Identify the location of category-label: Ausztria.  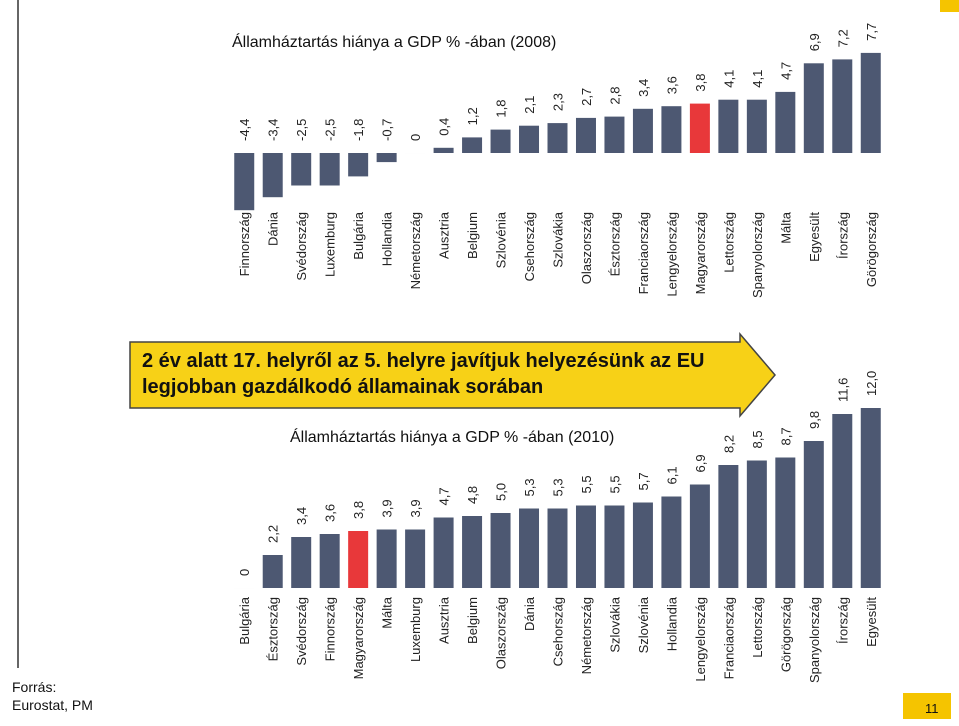
(444, 235).